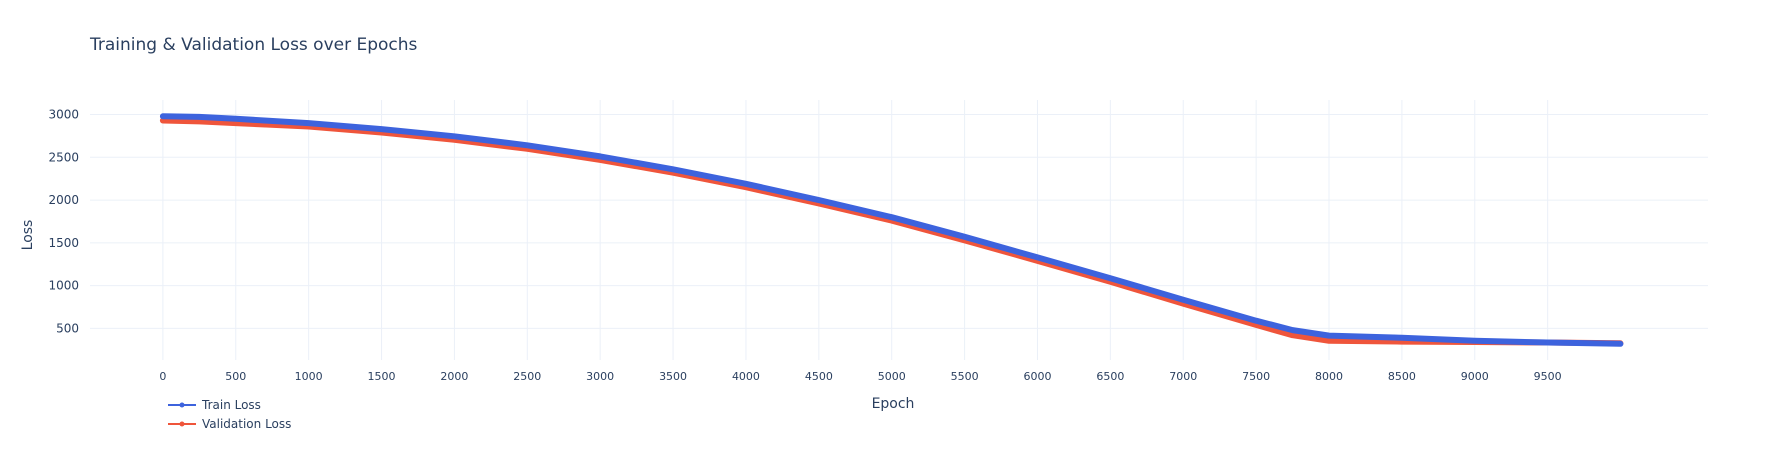  Describe the element at coordinates (235, 376) in the screenshot. I see `x-tick-label: 500` at that location.